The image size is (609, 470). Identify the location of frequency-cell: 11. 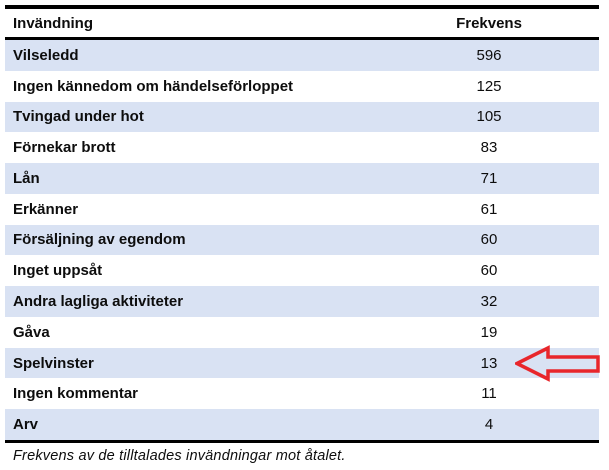
(489, 394).